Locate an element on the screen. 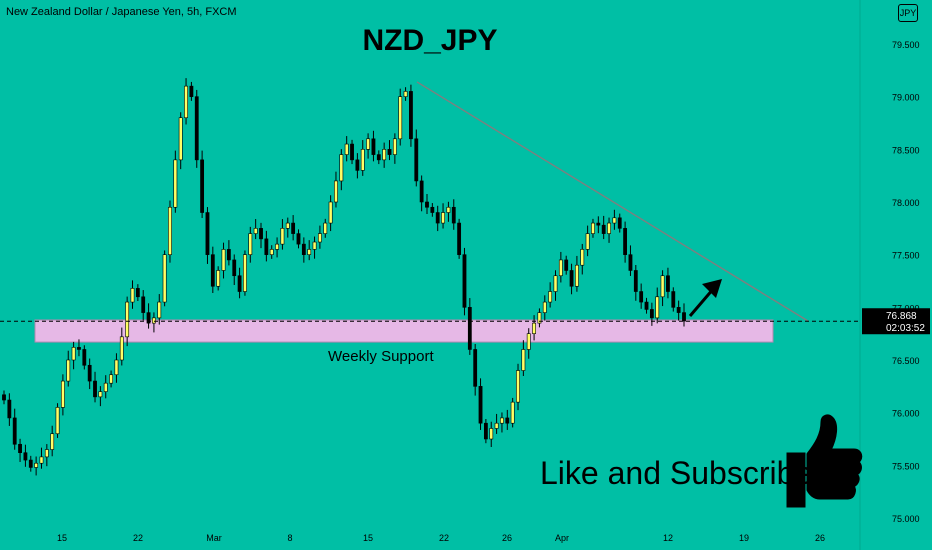 The width and height of the screenshot is (932, 550). like-subscribe-text: Like and Subscribe is located at coordinates (676, 473).